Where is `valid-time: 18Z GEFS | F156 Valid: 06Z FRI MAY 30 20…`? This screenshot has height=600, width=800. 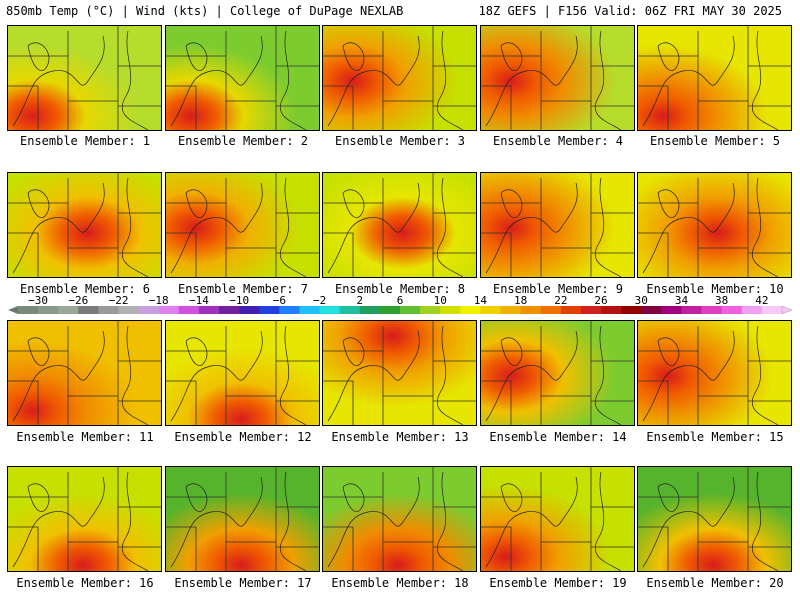
valid-time: 18Z GEFS | F156 Valid: 06Z FRI MAY 30 20… is located at coordinates (630, 11).